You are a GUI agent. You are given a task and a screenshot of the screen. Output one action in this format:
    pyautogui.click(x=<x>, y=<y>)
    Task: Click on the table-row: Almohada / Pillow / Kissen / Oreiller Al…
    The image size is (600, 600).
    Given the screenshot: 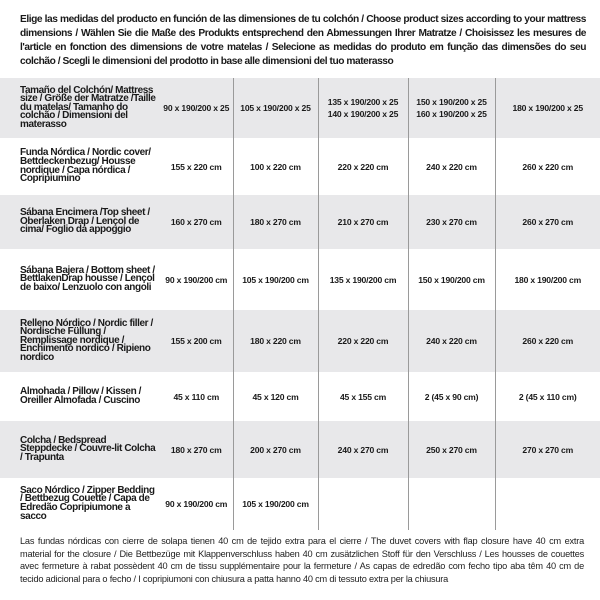 What is the action you would take?
    pyautogui.click(x=300, y=396)
    